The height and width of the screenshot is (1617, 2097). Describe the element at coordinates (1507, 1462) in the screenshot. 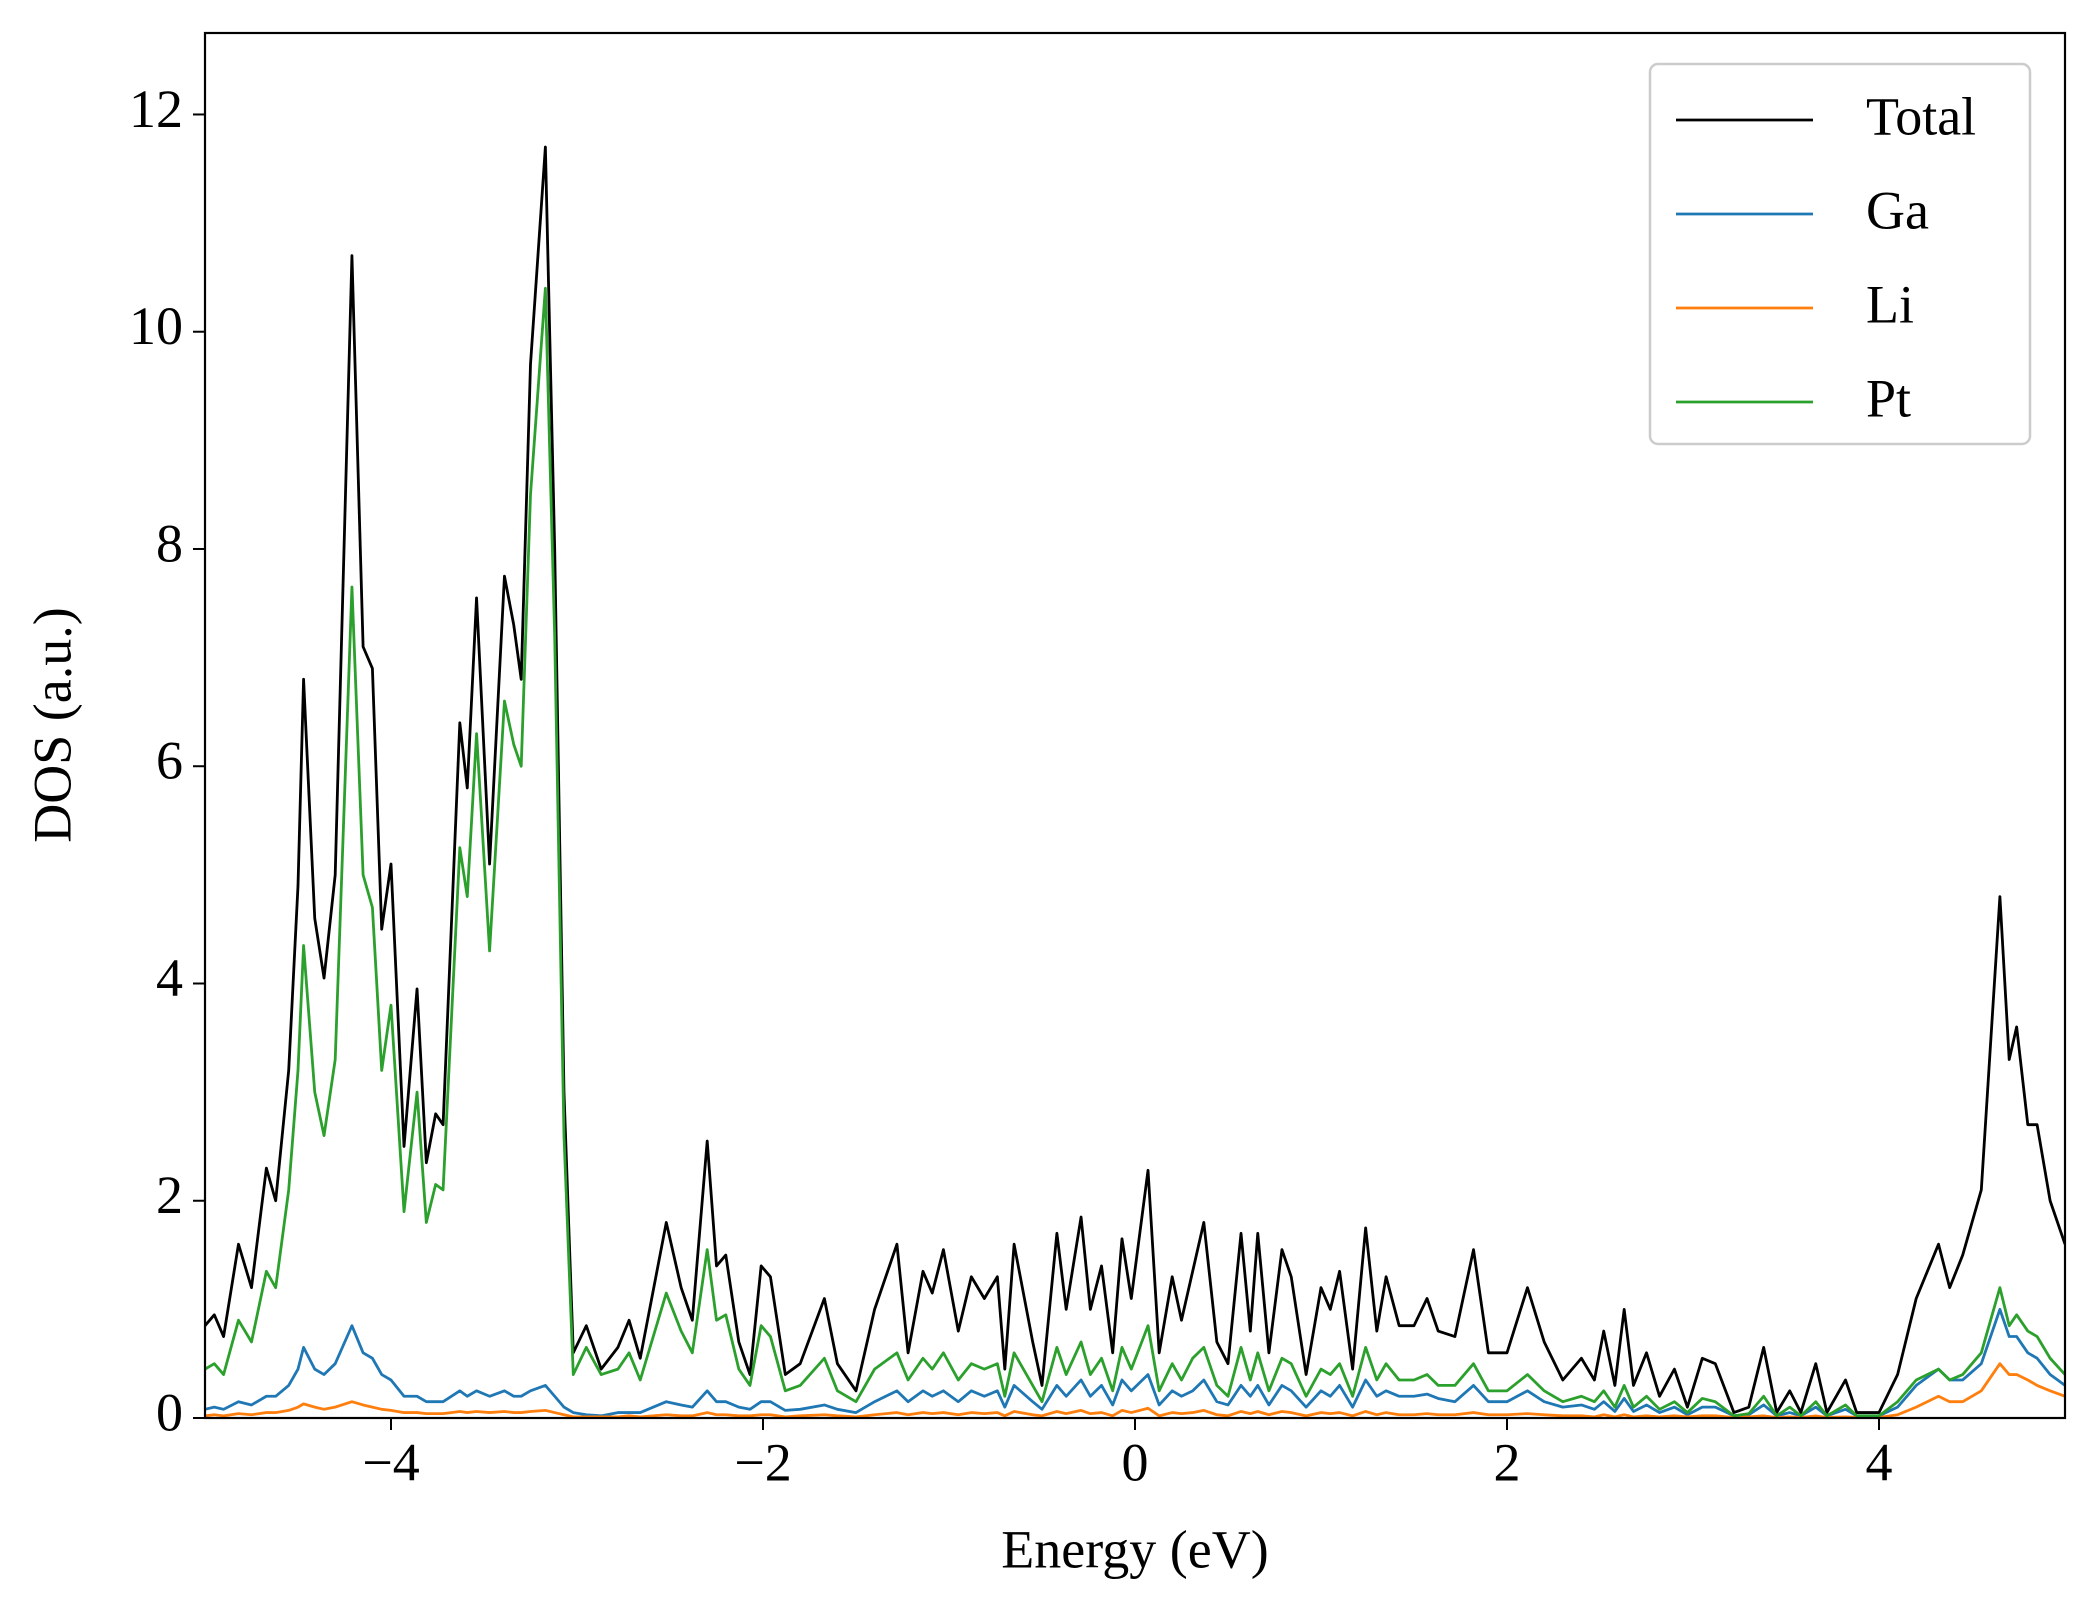

I see `x-tick-label: 2` at that location.